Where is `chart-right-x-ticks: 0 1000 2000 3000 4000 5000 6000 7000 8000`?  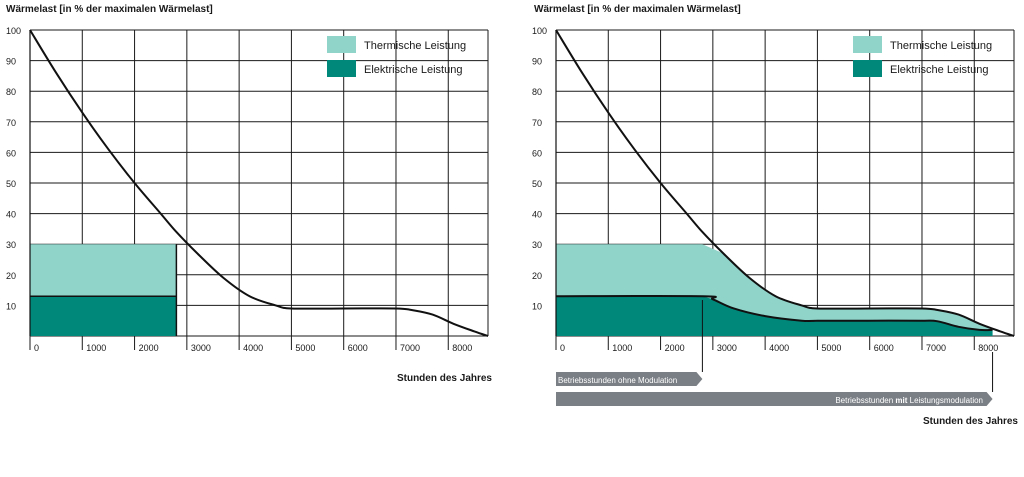
chart-right-x-ticks: 0 1000 2000 3000 4000 5000 6000 7000 8000 is located at coordinates (779, 348).